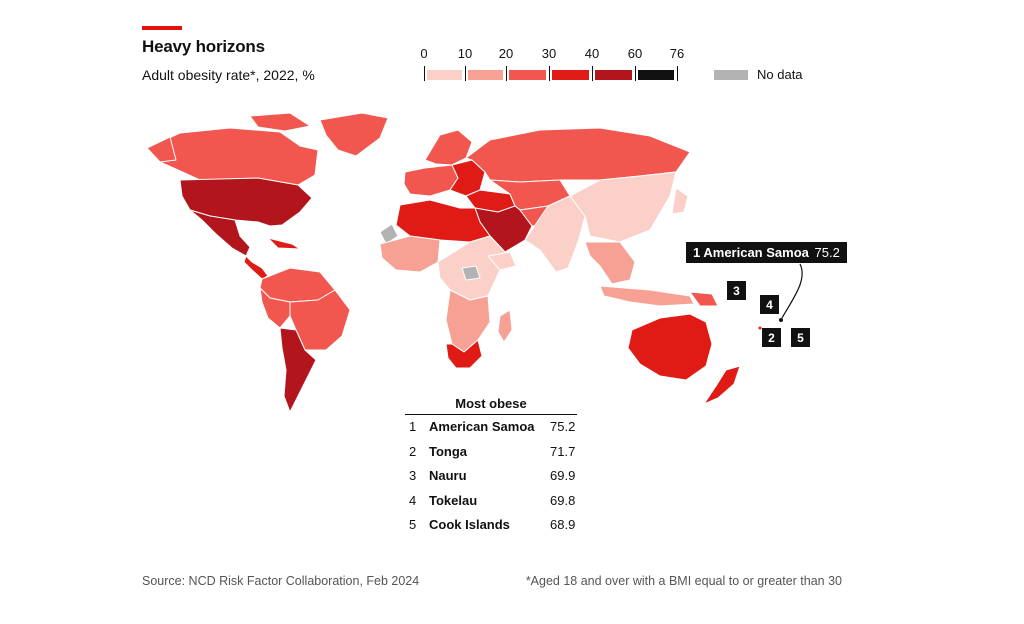 This screenshot has width=1024, height=624. What do you see at coordinates (413, 500) in the screenshot?
I see `row-rank: 4` at bounding box center [413, 500].